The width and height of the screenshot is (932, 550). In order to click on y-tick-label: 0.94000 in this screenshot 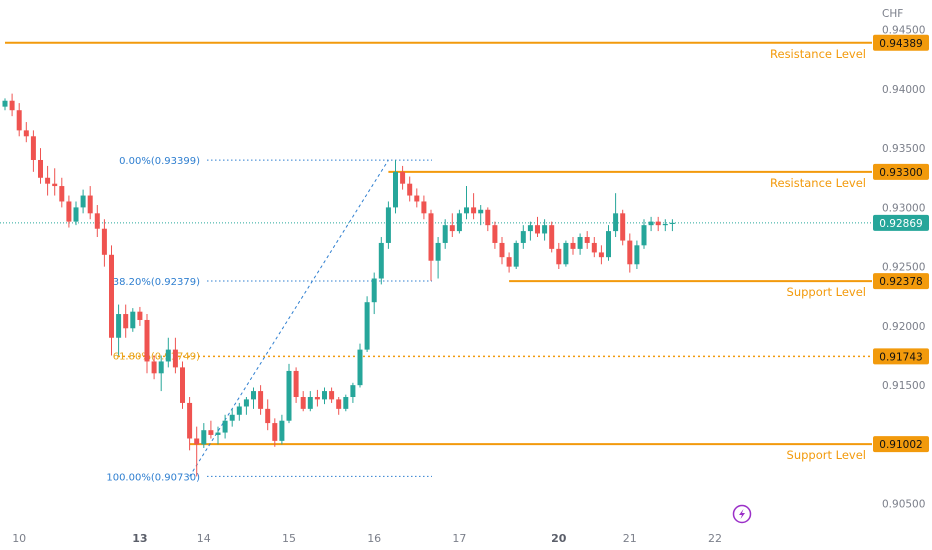, I will do `click(903, 90)`.